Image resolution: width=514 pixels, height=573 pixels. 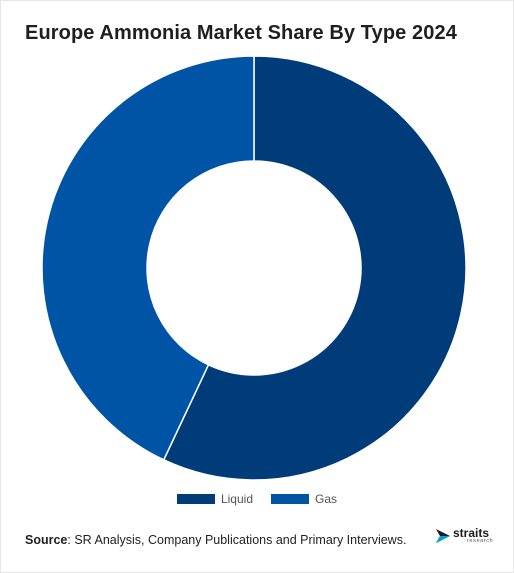 I want to click on legend-item-liquid: Liquid, so click(x=214, y=499).